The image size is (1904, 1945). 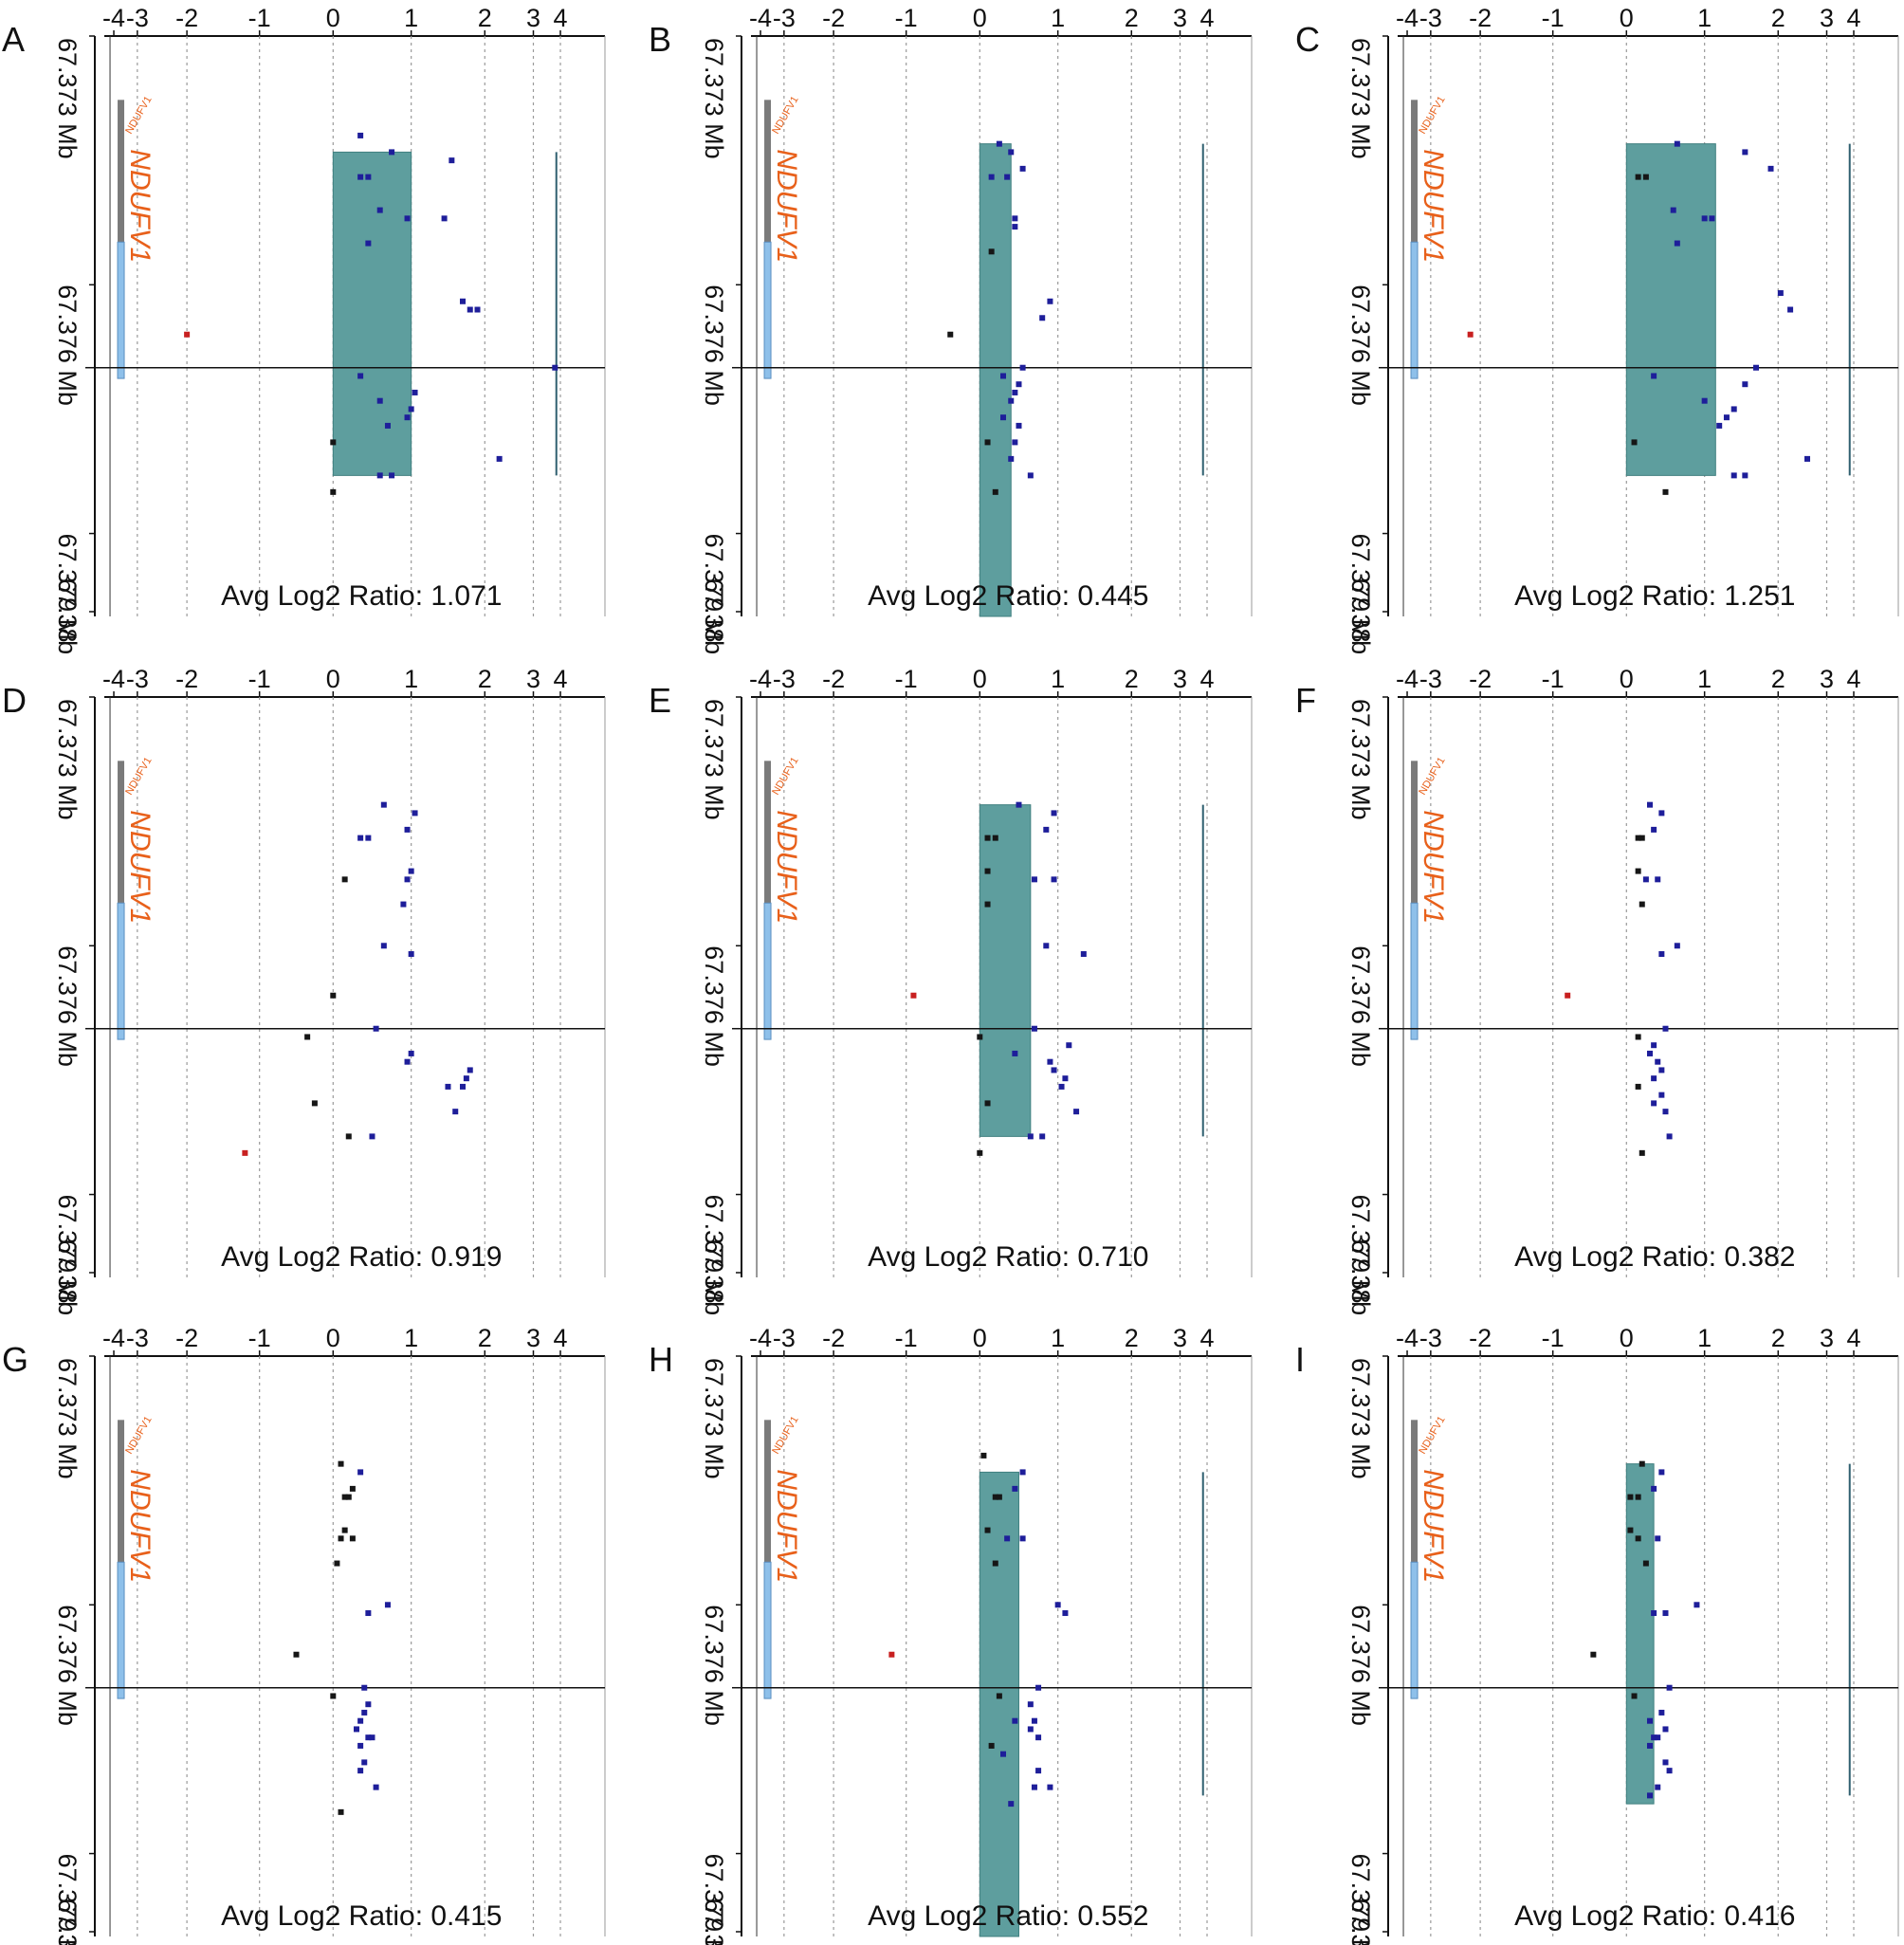 I want to click on avg-log2-label: Avg Log2 Ratio: 1.251, so click(x=1654, y=596).